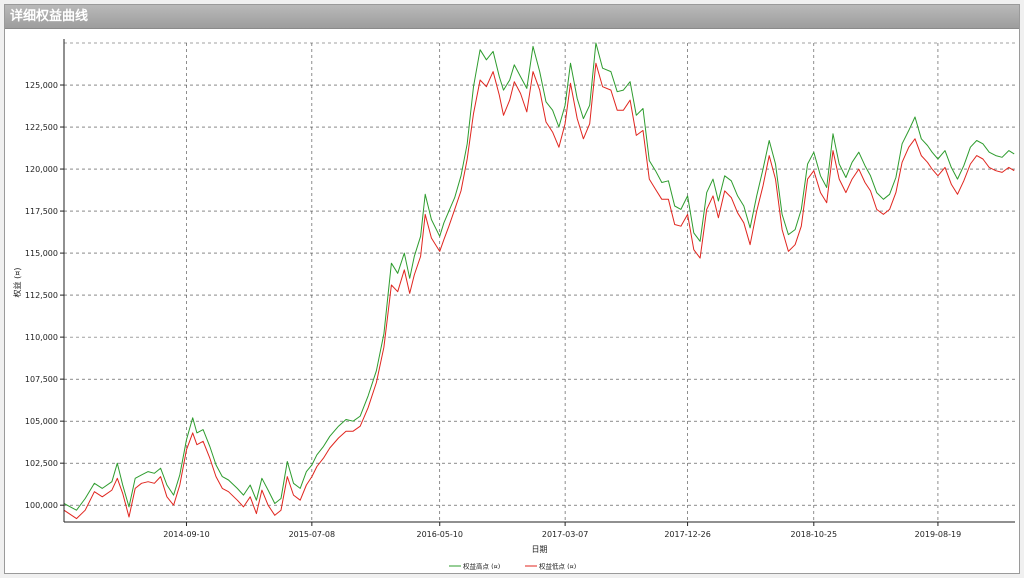 Image resolution: width=1024 pixels, height=578 pixels. I want to click on y-tick-label: 110,000, so click(41, 337).